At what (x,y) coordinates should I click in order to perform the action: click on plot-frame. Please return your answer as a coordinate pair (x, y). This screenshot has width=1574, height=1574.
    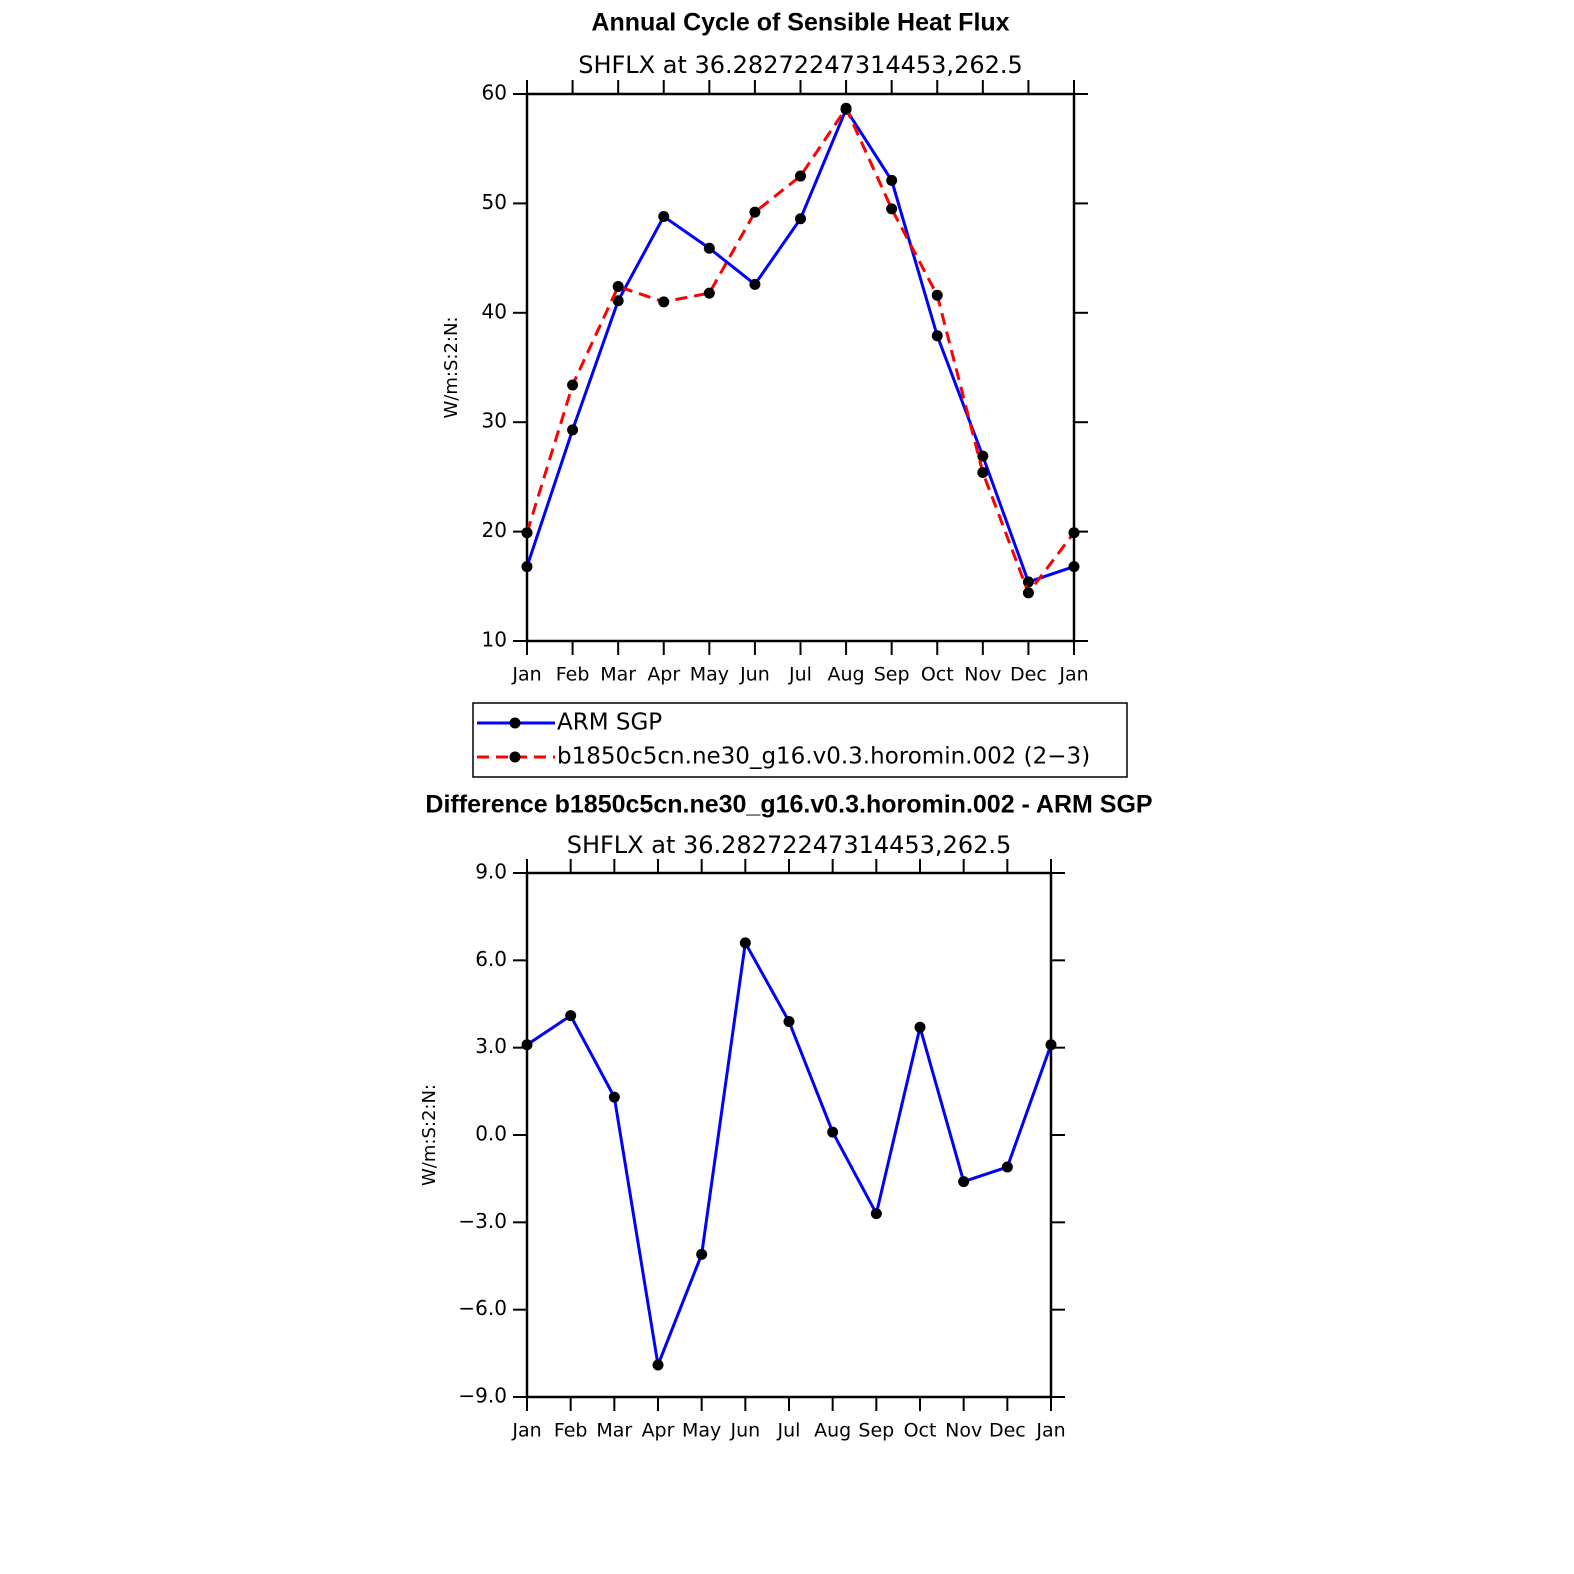
    Looking at the image, I should click on (789, 1135).